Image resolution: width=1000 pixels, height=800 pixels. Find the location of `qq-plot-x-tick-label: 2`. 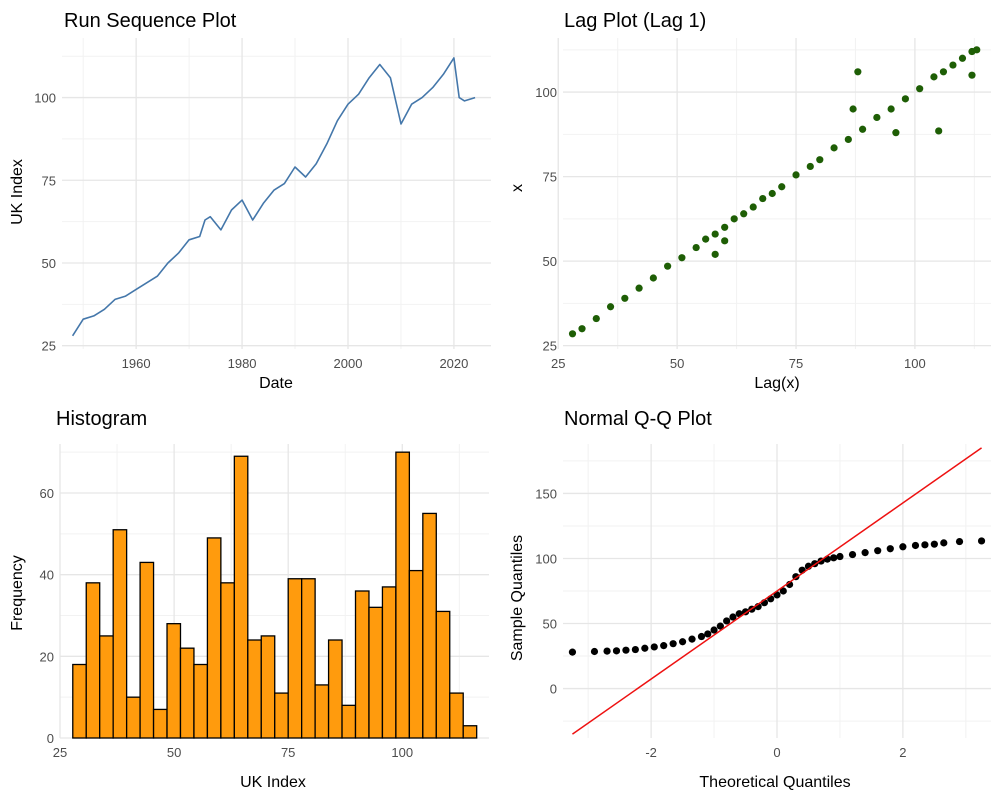

qq-plot-x-tick-label: 2 is located at coordinates (902, 752).